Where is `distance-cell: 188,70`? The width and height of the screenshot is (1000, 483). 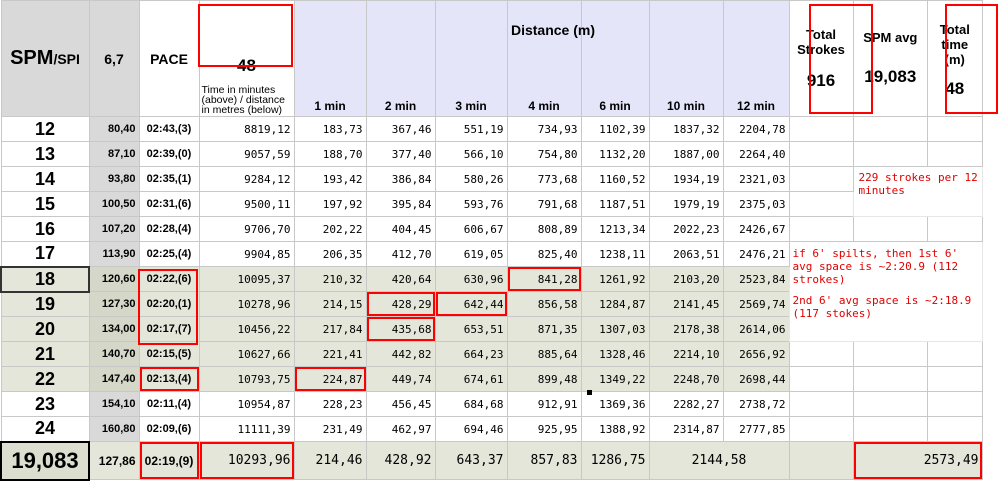 distance-cell: 188,70 is located at coordinates (330, 154).